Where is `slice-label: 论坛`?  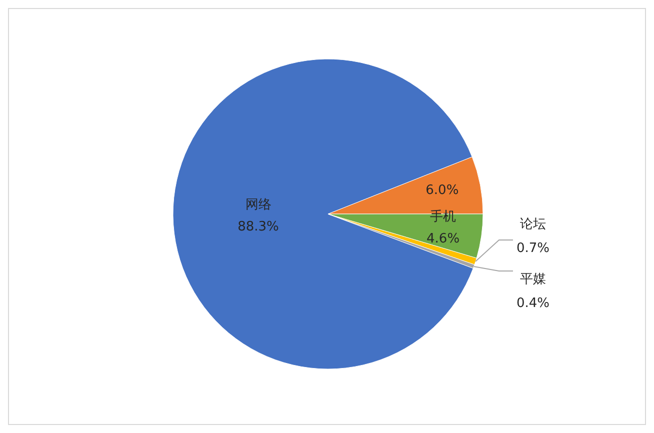
slice-label: 论坛 is located at coordinates (533, 224).